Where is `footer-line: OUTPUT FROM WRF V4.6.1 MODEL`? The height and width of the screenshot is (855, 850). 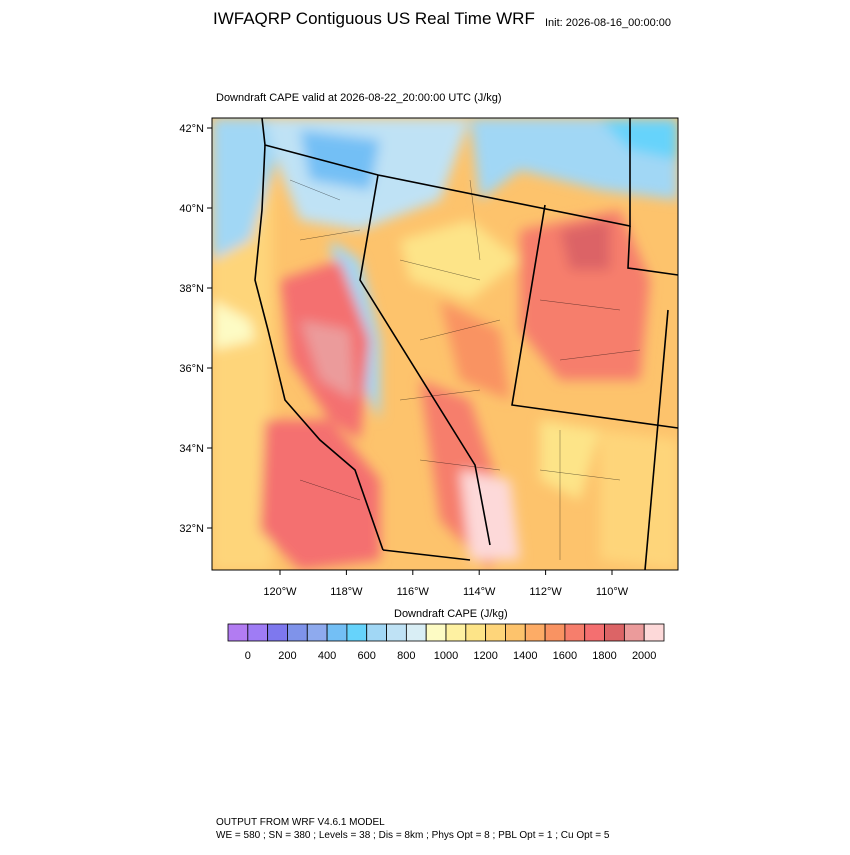
footer-line: OUTPUT FROM WRF V4.6.1 MODEL is located at coordinates (300, 822).